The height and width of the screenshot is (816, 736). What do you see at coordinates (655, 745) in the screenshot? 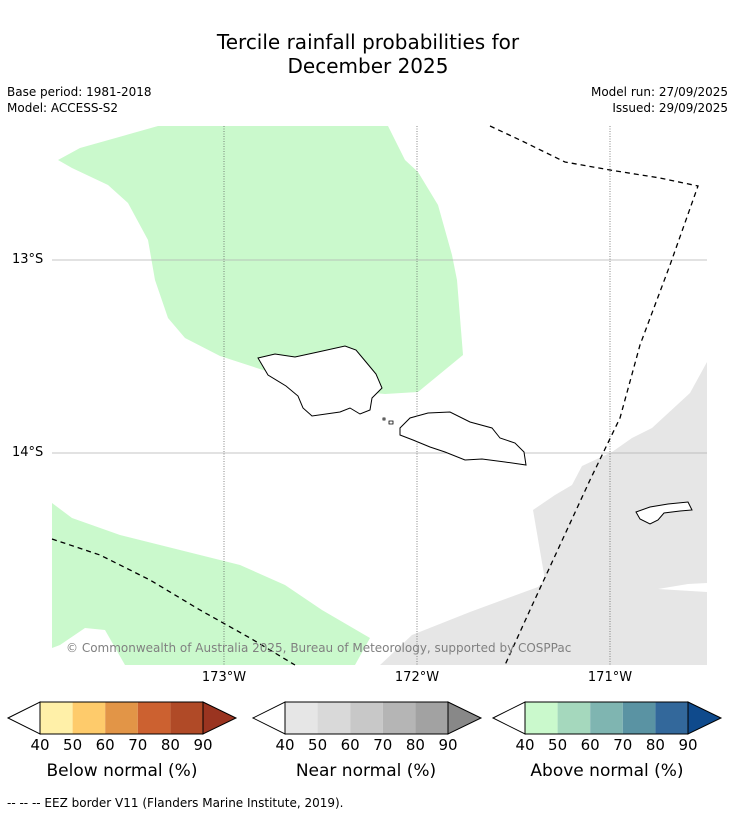
I see `above-tick-80: 80` at bounding box center [655, 745].